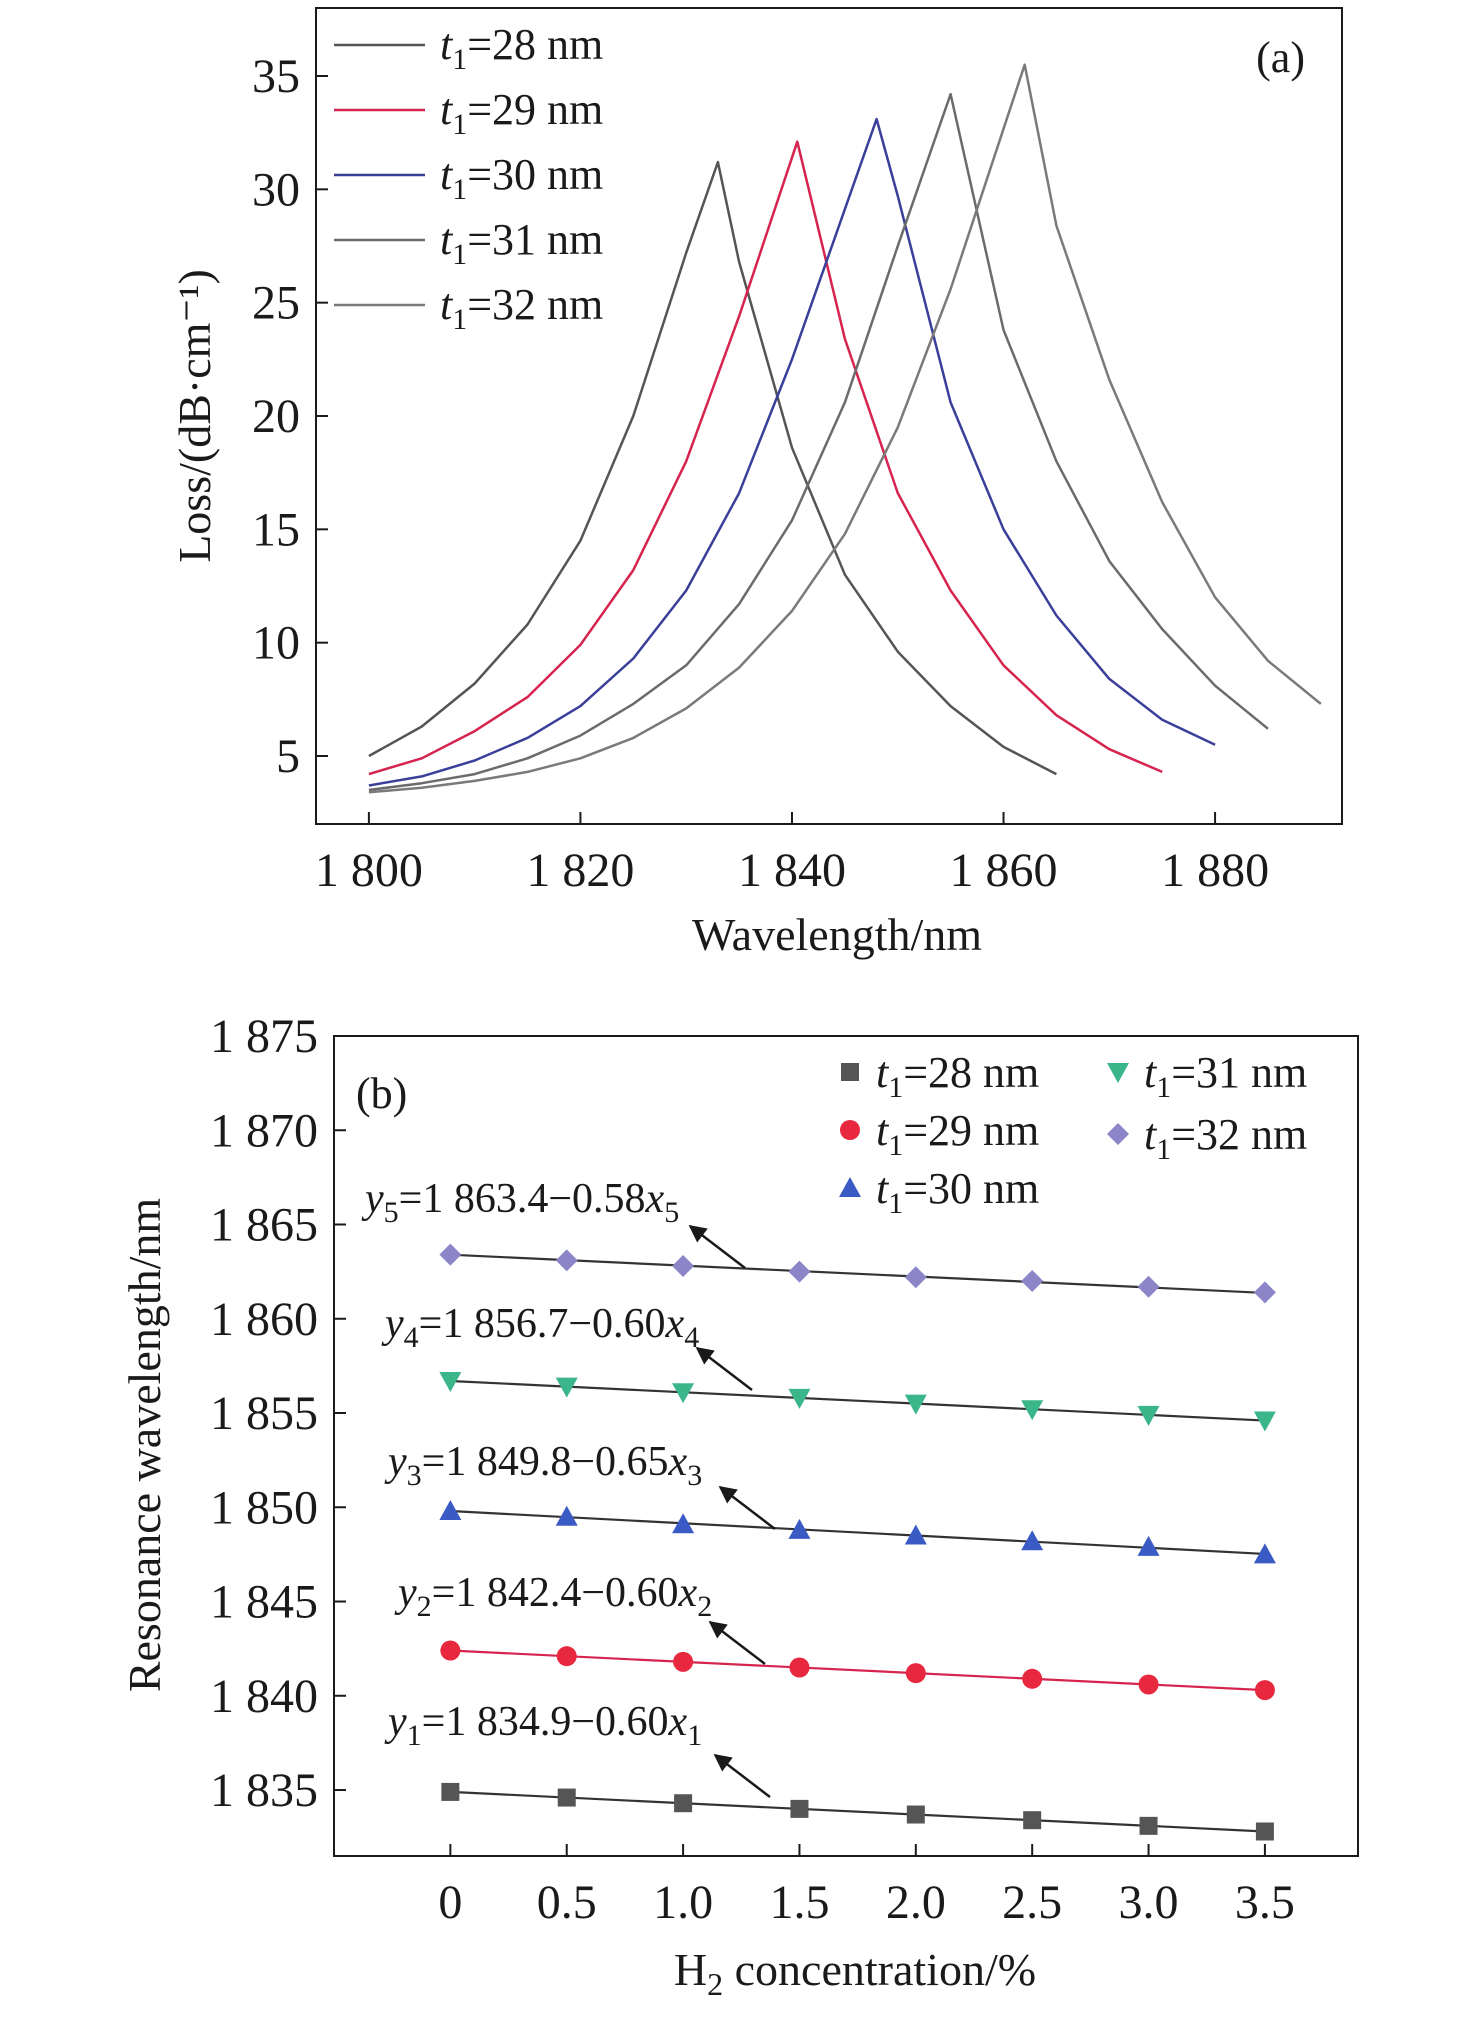 The image size is (1476, 2018). I want to click on panel-b-x-axis-title: H2 concentration/%, so click(855, 1973).